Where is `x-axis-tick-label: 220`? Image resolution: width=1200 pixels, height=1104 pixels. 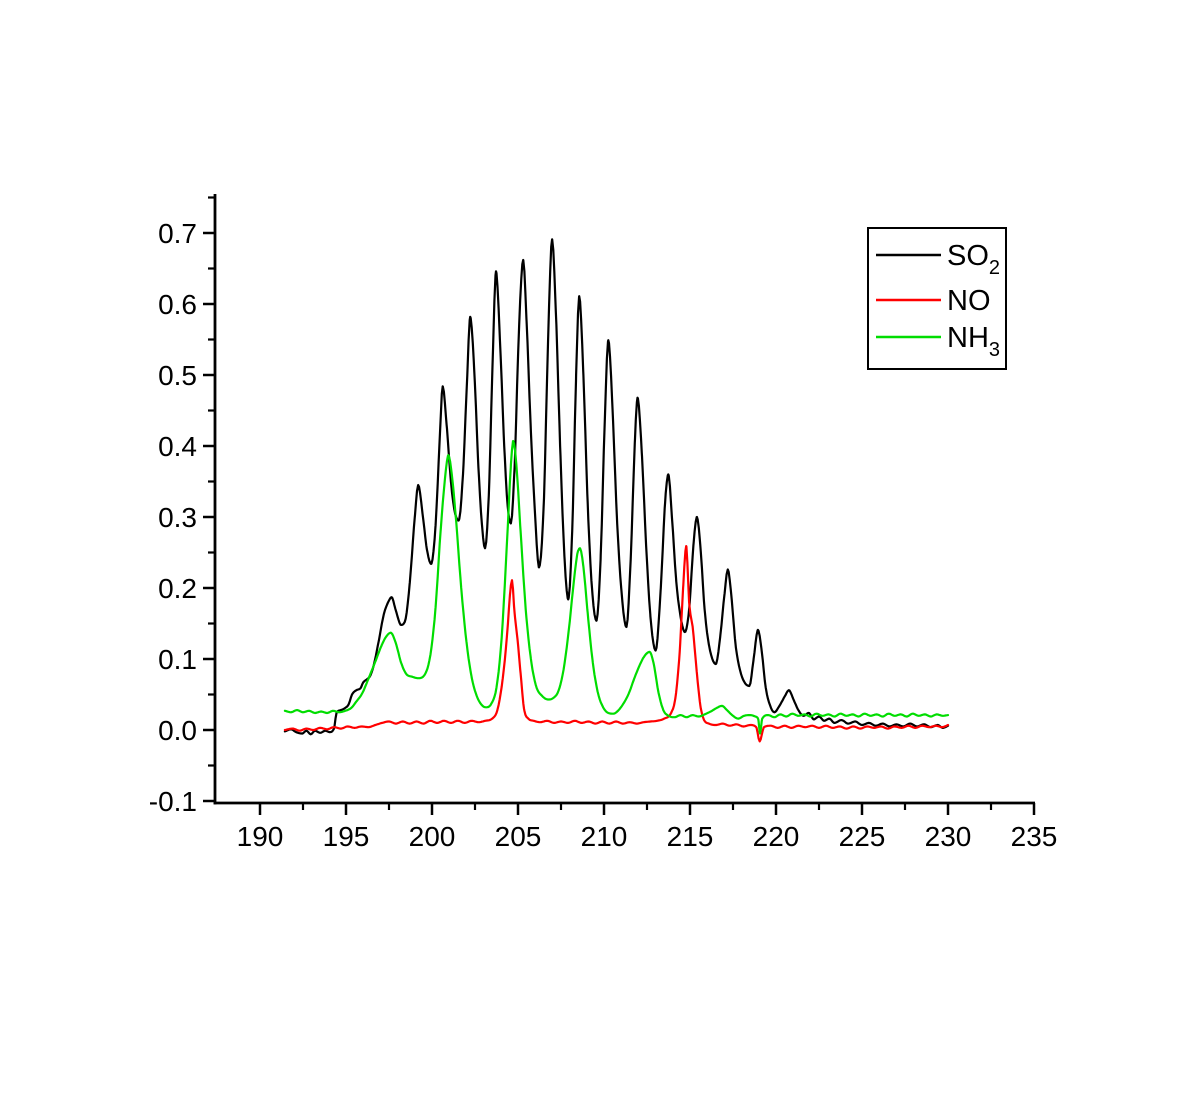 x-axis-tick-label: 220 is located at coordinates (776, 836).